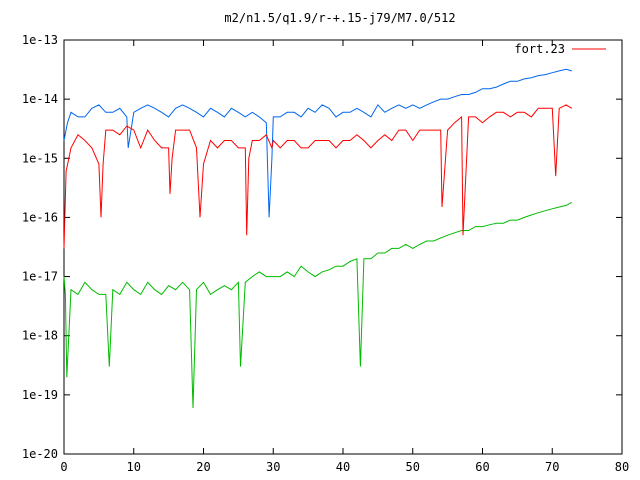 Image resolution: width=640 pixels, height=480 pixels. I want to click on x-tick-label: 40, so click(343, 467).